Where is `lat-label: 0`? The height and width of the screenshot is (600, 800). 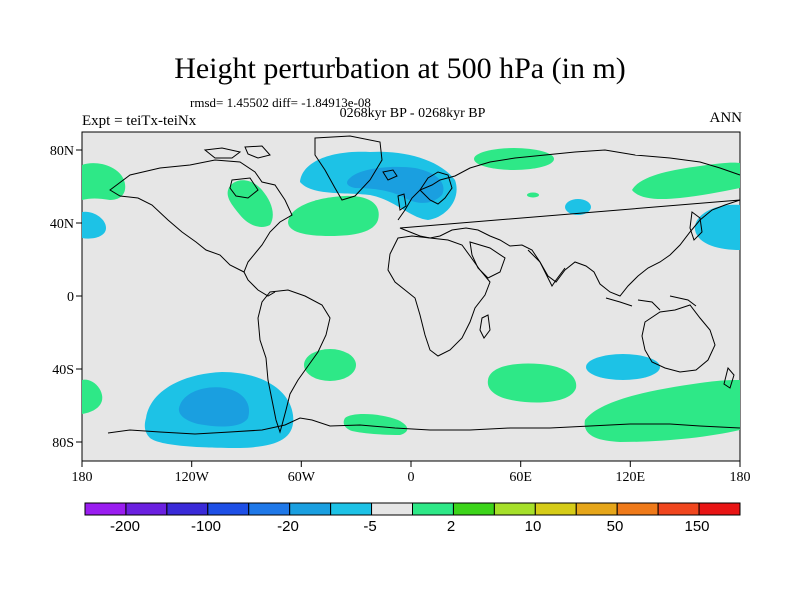
lat-label: 0 is located at coordinates (70, 297).